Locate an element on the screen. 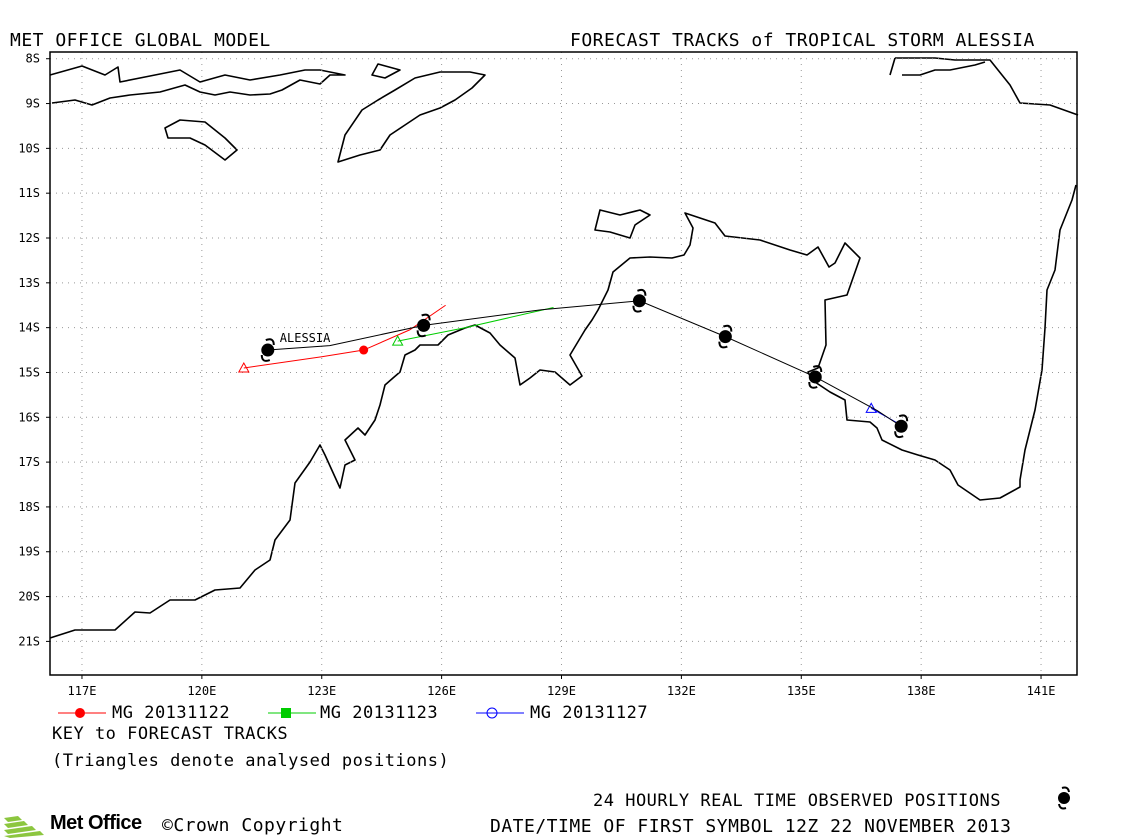 The image size is (1130, 840). legend-item-mg20131123 is located at coordinates (292, 713).